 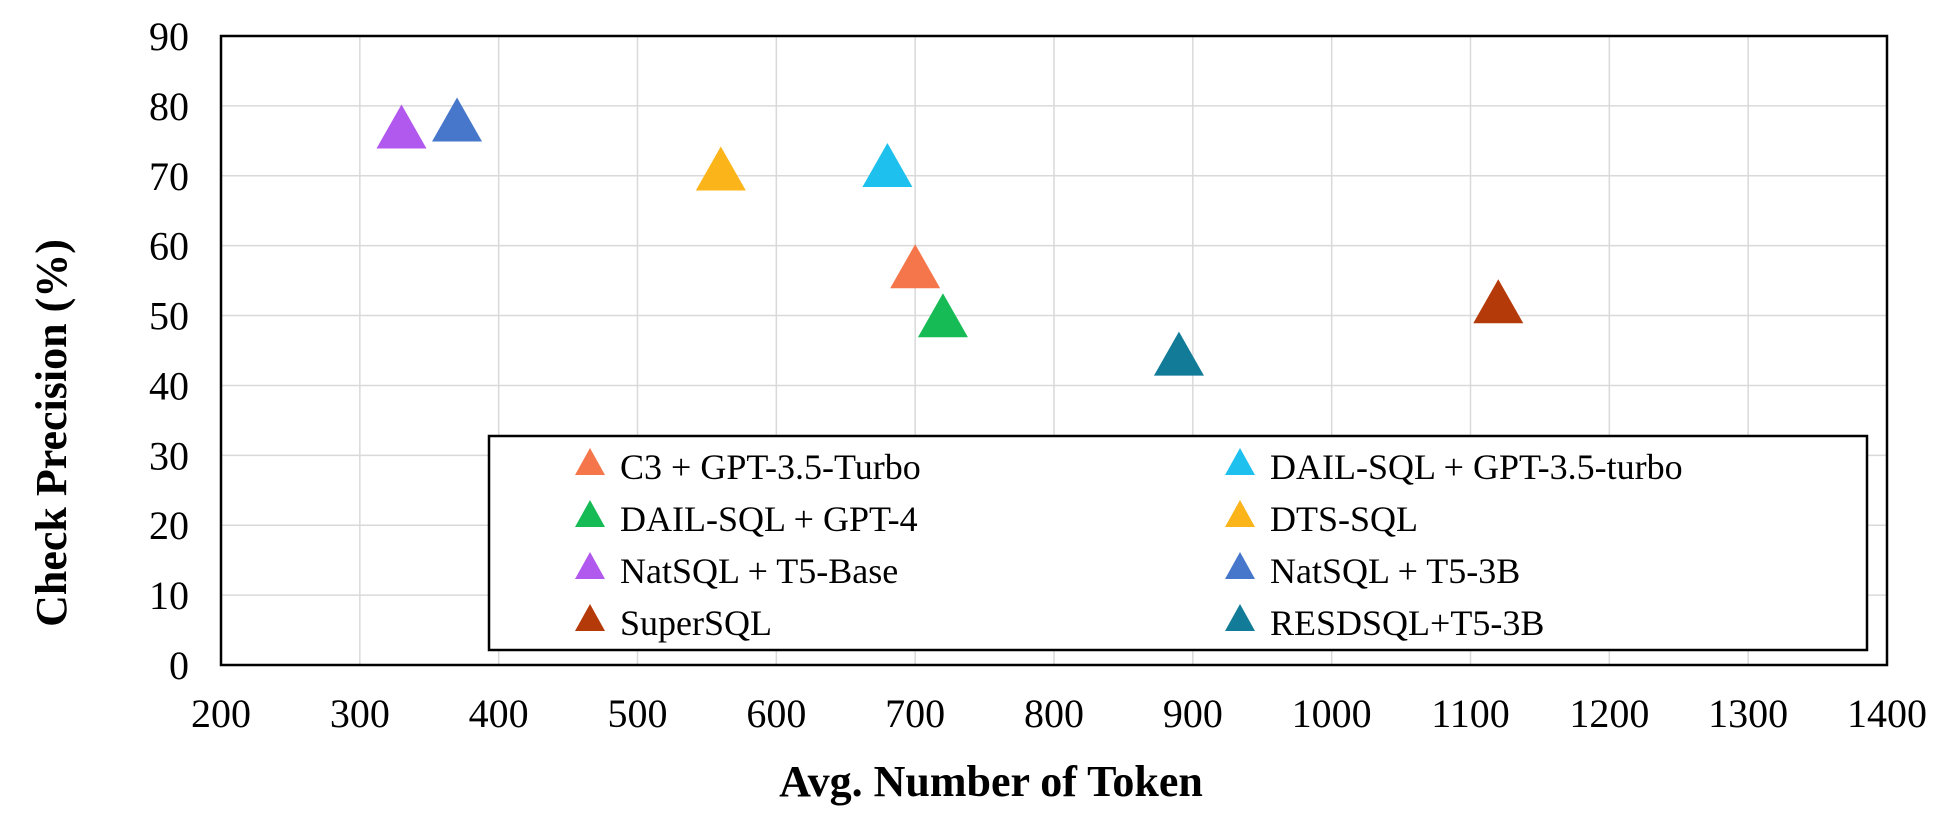 I want to click on y-tick-label: 0, so click(x=179, y=665).